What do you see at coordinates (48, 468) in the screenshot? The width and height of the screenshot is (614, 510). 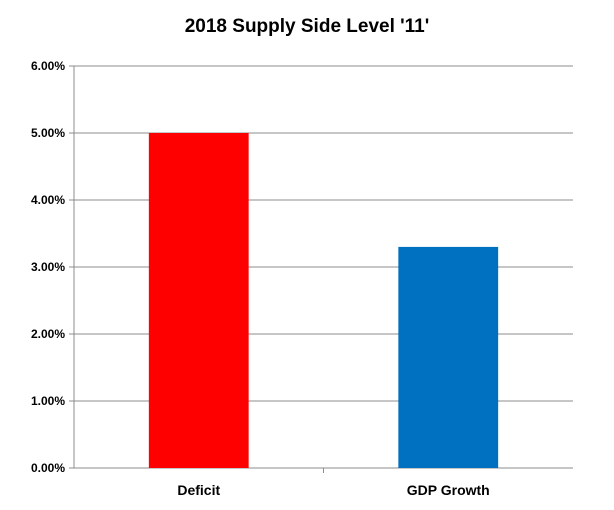 I see `y-tick-label: 0.00%` at bounding box center [48, 468].